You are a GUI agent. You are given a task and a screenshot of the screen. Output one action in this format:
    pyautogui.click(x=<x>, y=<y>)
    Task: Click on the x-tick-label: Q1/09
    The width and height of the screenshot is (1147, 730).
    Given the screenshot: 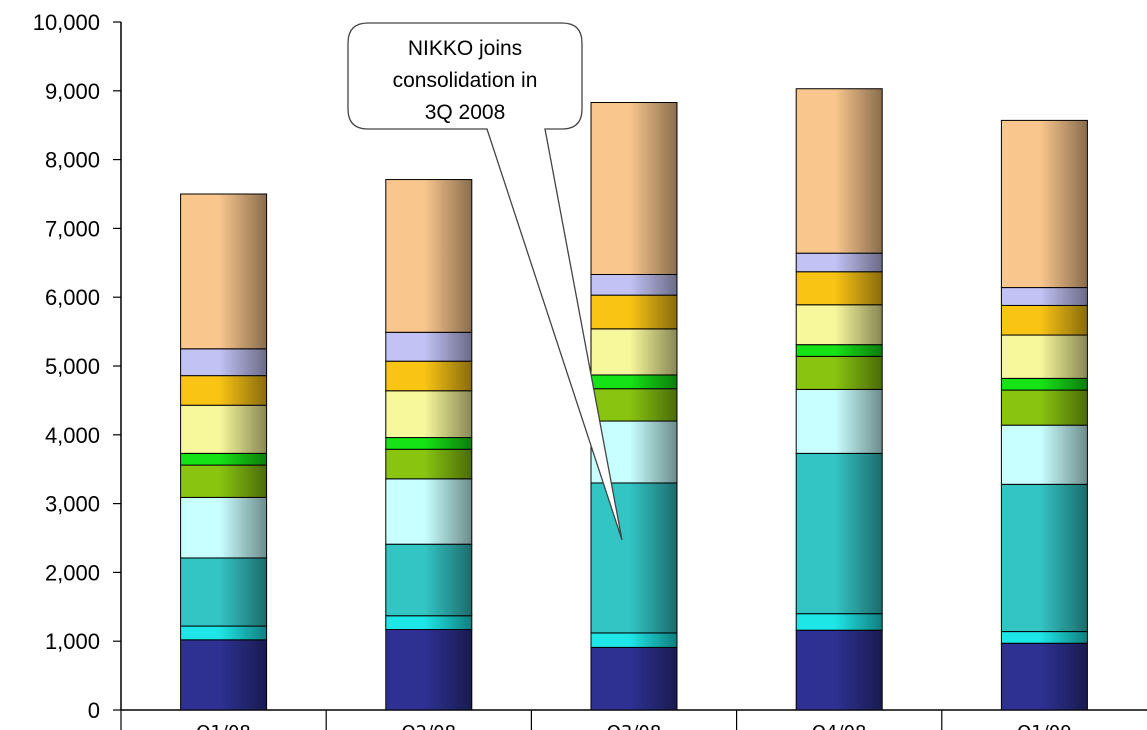 What is the action you would take?
    pyautogui.click(x=1044, y=726)
    